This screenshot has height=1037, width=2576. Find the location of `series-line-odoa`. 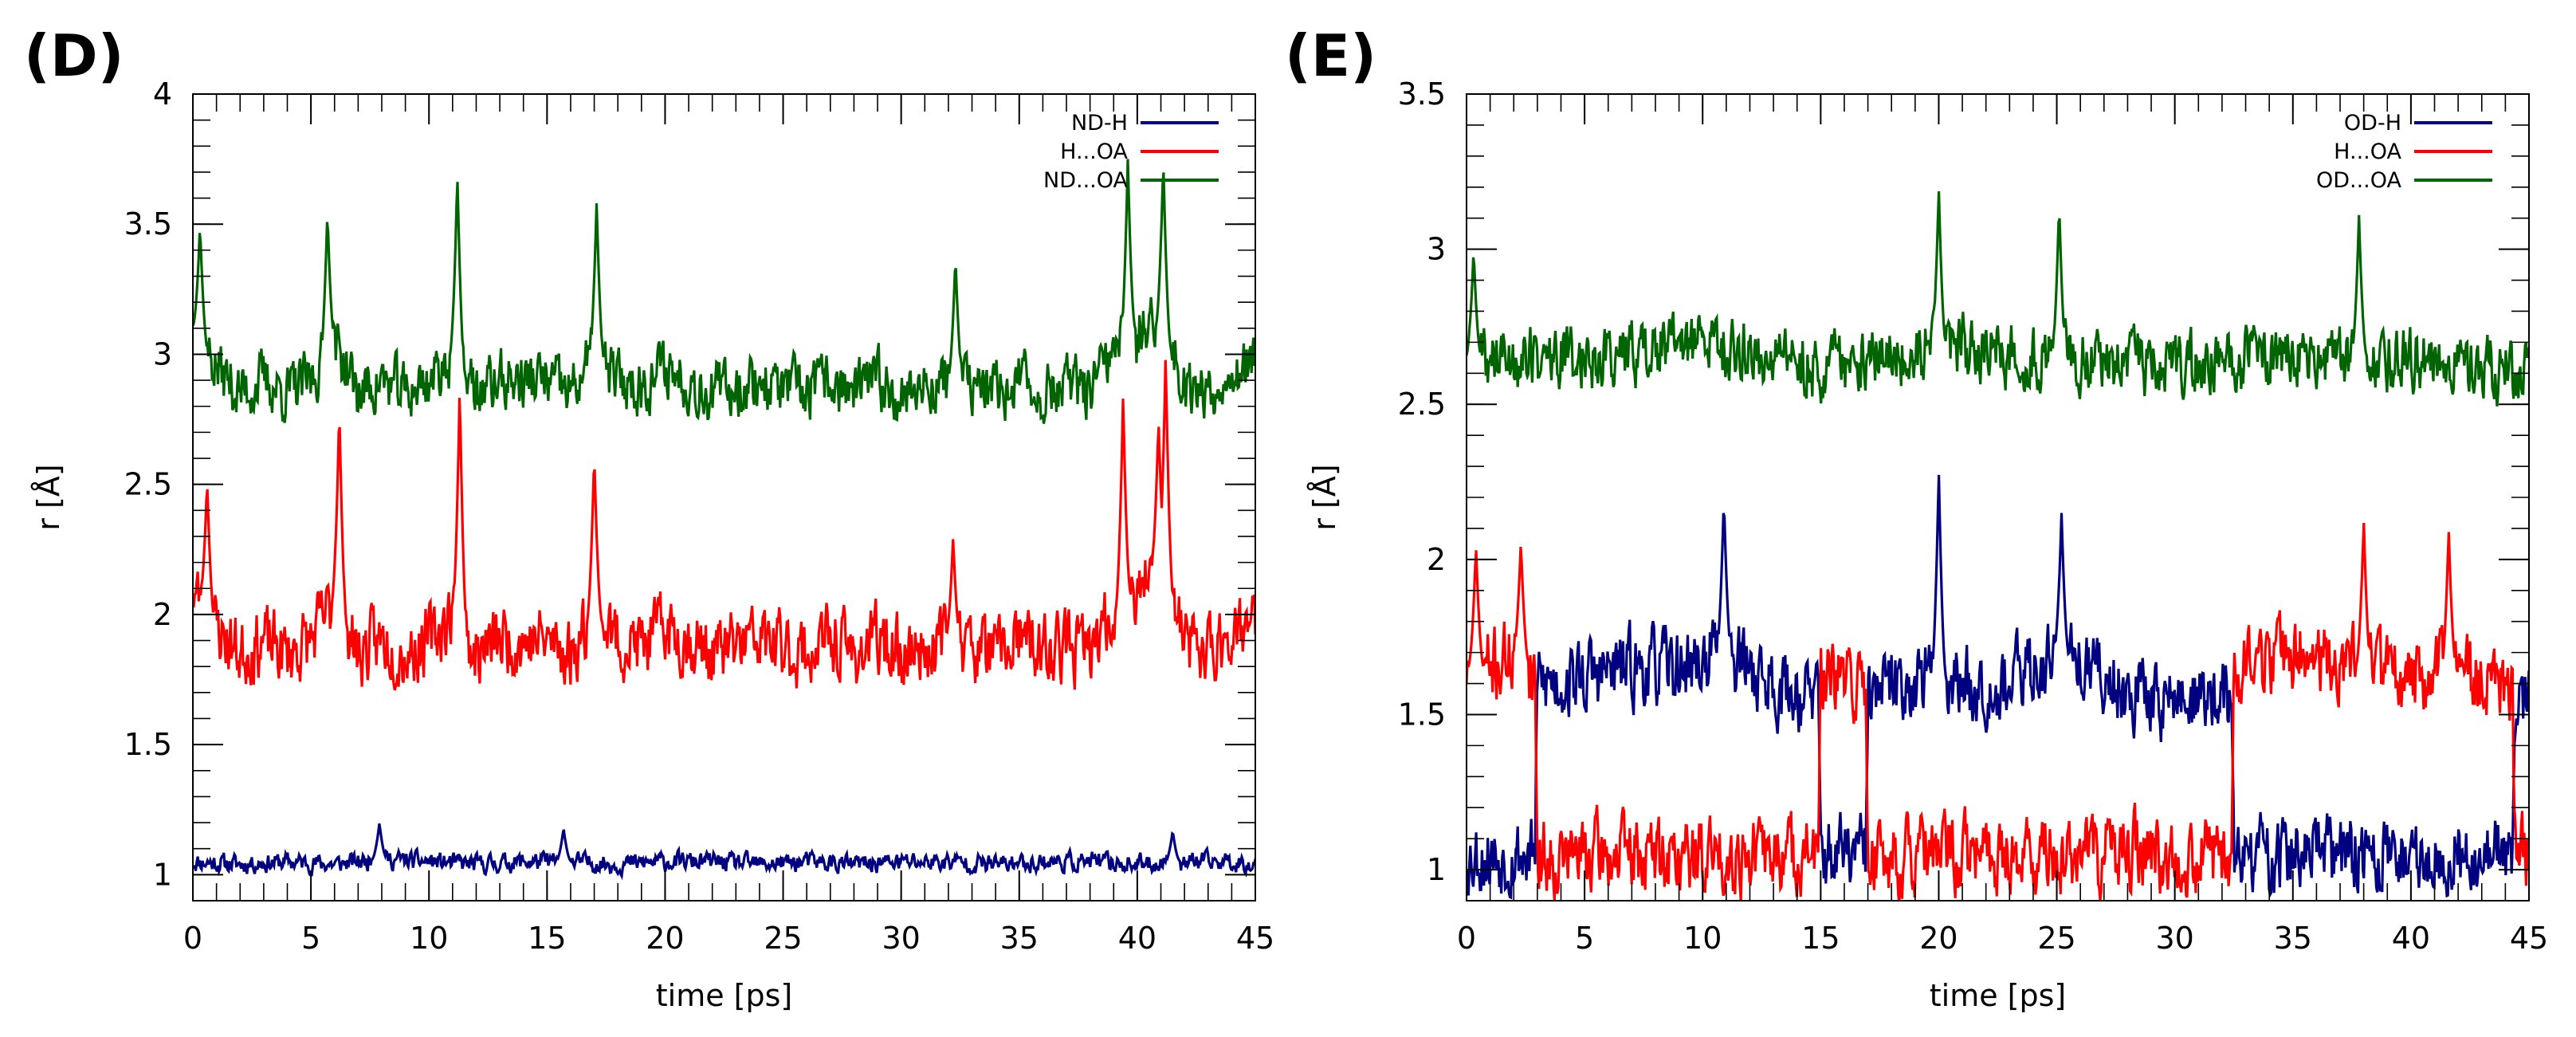

series-line-odoa is located at coordinates (1998, 299).